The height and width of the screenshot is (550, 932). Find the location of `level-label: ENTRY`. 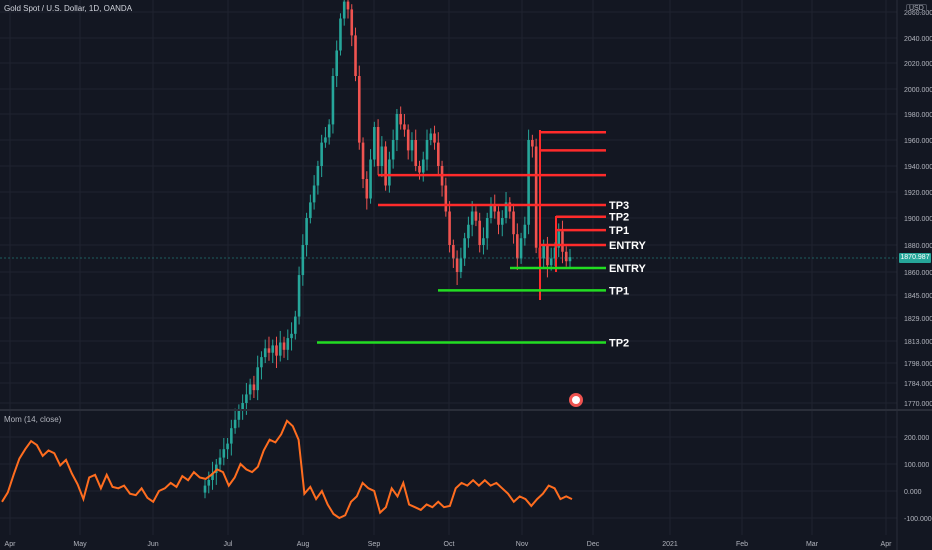

level-label: ENTRY is located at coordinates (628, 246).